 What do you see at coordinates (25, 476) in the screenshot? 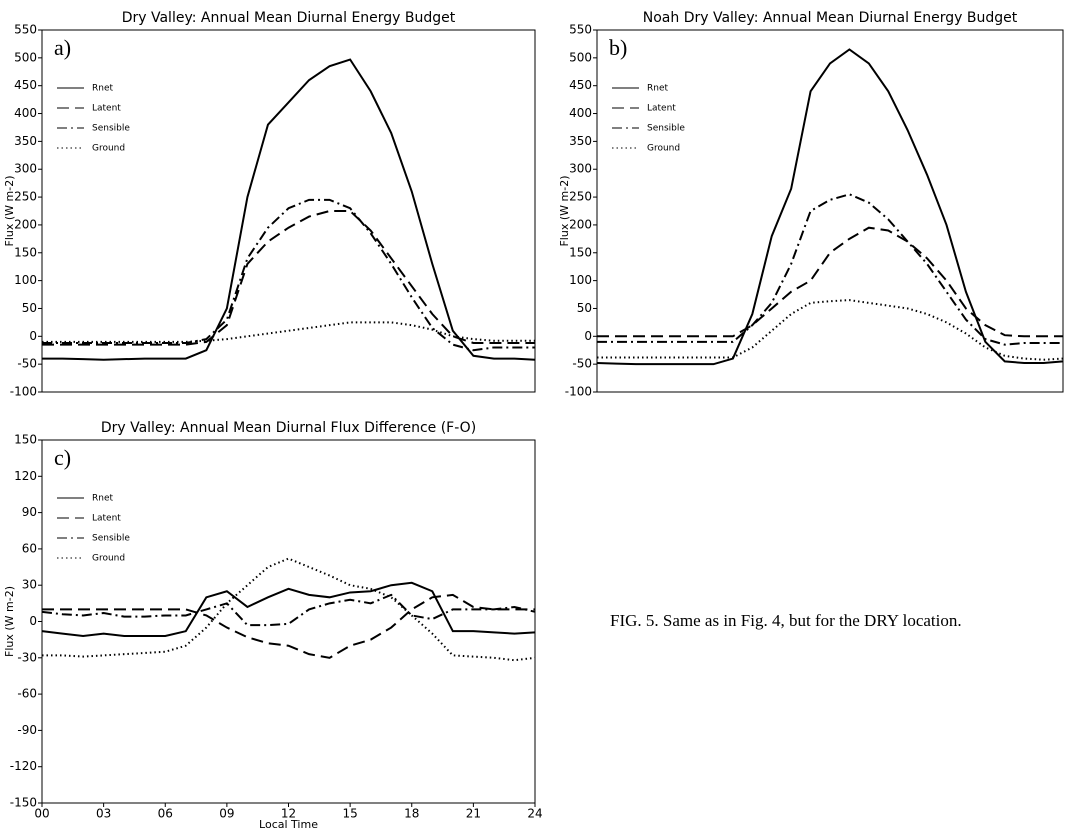
I see `y-tick-label: 120` at bounding box center [25, 476].